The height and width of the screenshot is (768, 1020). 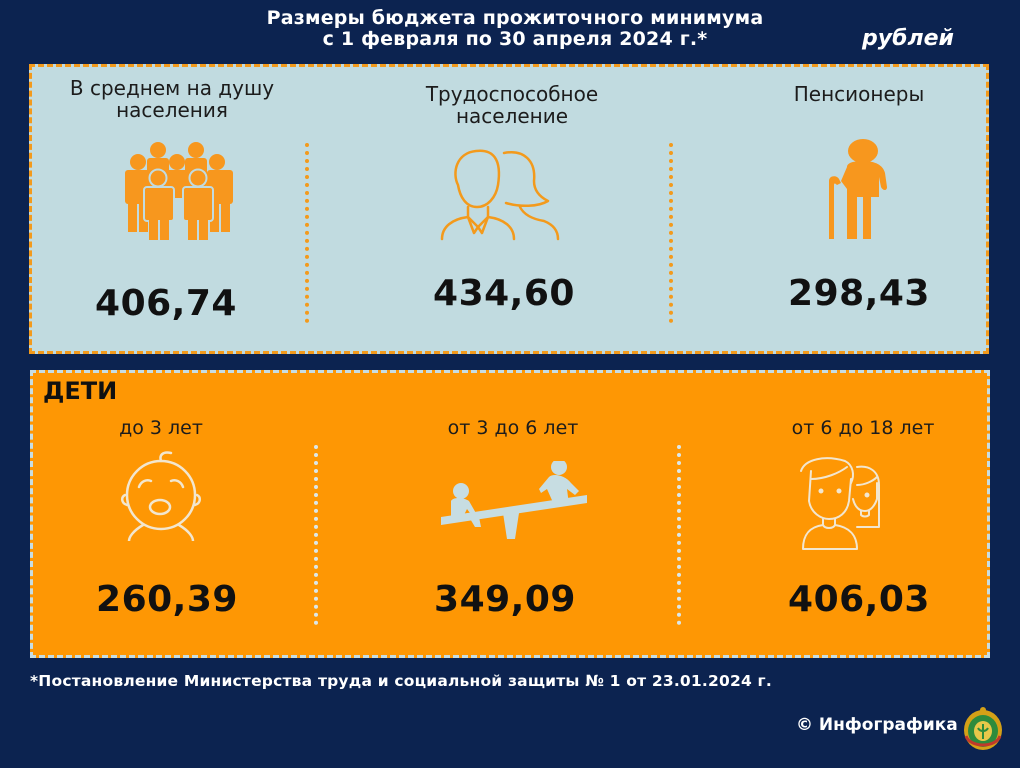 I want to click on currency-unit: рублей, so click(x=908, y=38).